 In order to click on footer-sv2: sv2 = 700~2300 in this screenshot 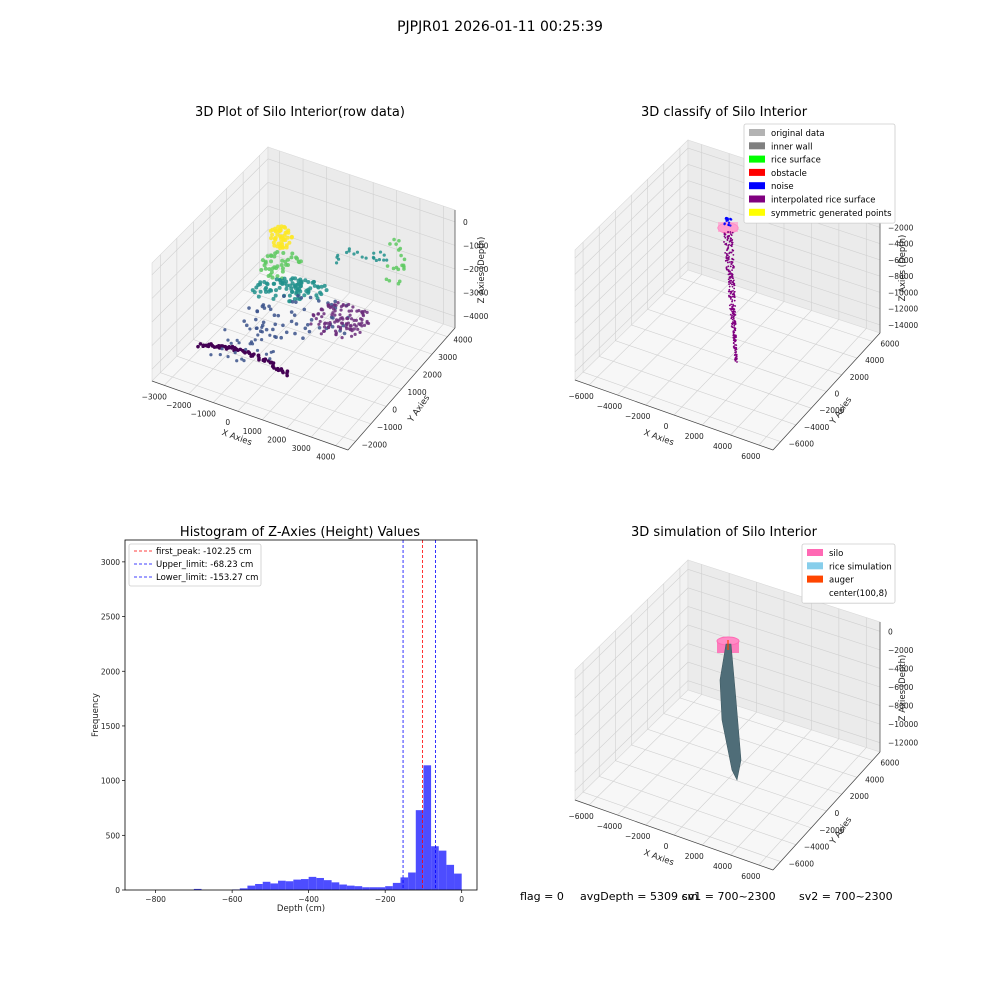, I will do `click(846, 896)`.